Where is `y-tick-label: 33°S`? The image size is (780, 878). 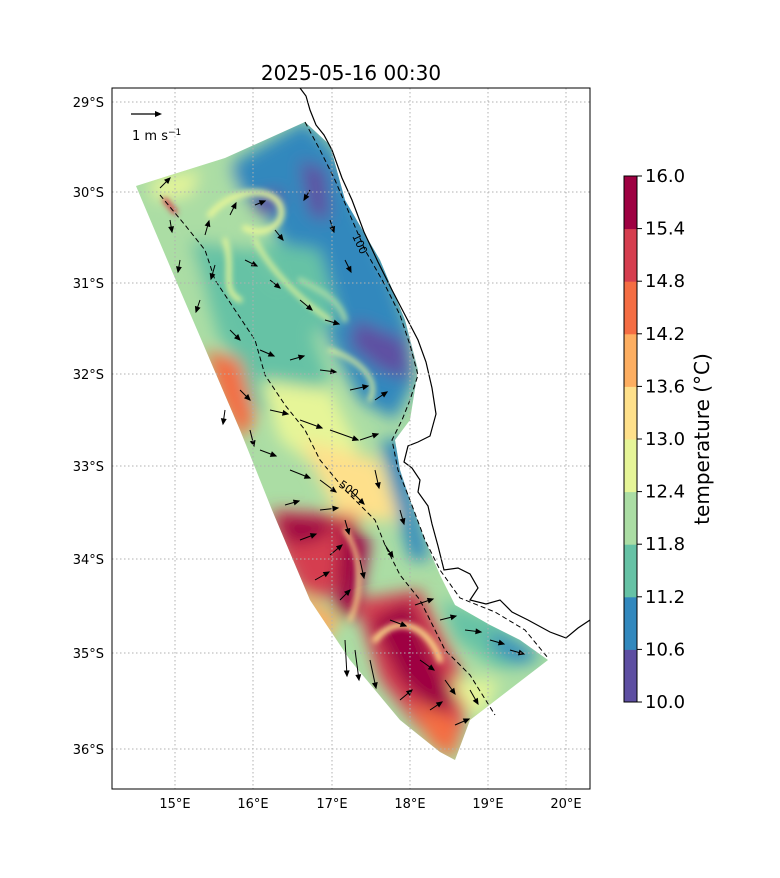 y-tick-label: 33°S is located at coordinates (88, 467).